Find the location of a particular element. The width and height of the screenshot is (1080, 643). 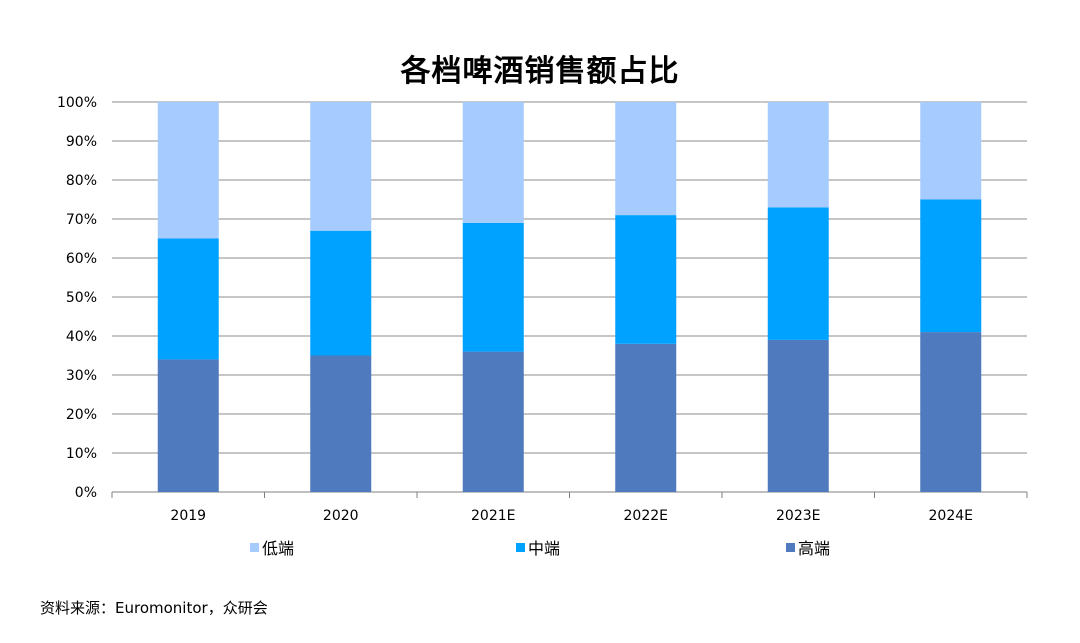

legend-label: 中端 is located at coordinates (544, 548).